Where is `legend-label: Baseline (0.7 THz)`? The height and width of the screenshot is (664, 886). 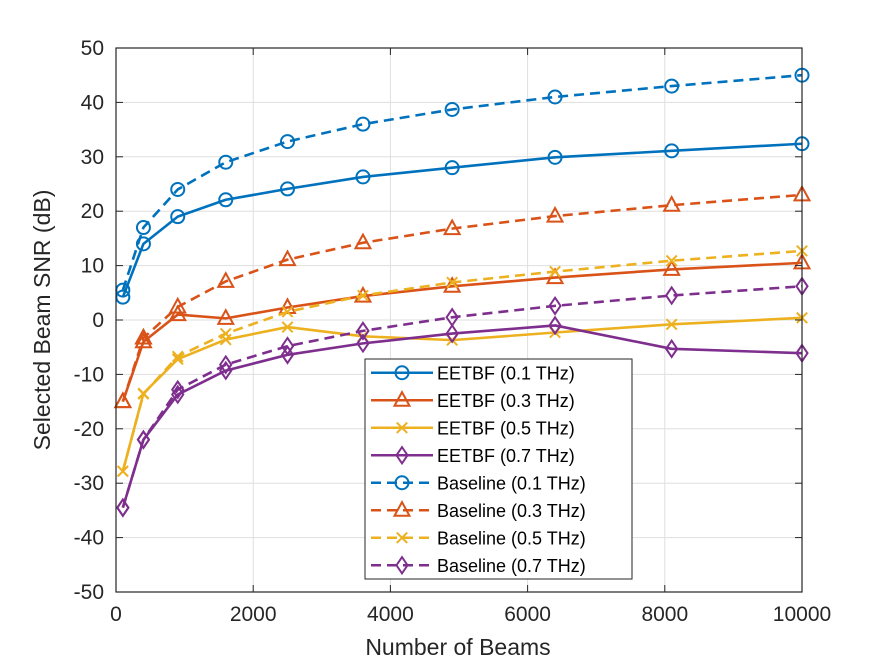 legend-label: Baseline (0.7 THz) is located at coordinates (511, 566).